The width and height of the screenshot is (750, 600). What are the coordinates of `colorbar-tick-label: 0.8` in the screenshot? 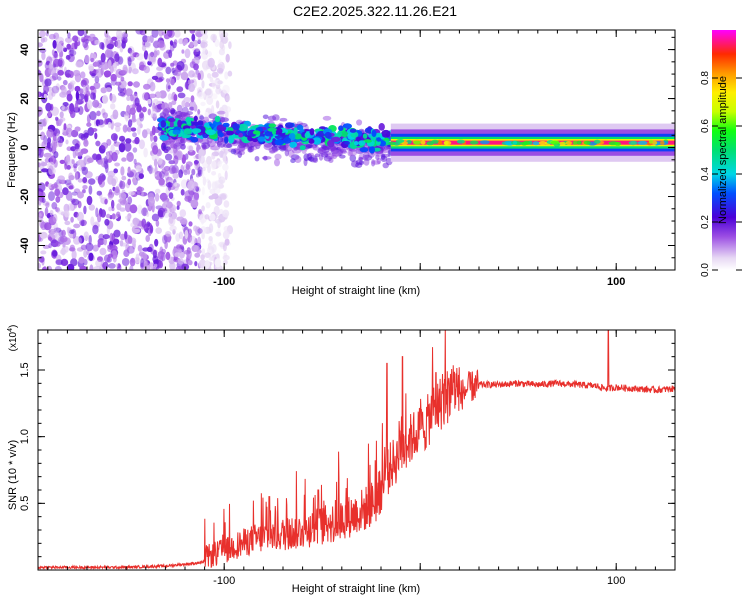 It's located at (705, 78).